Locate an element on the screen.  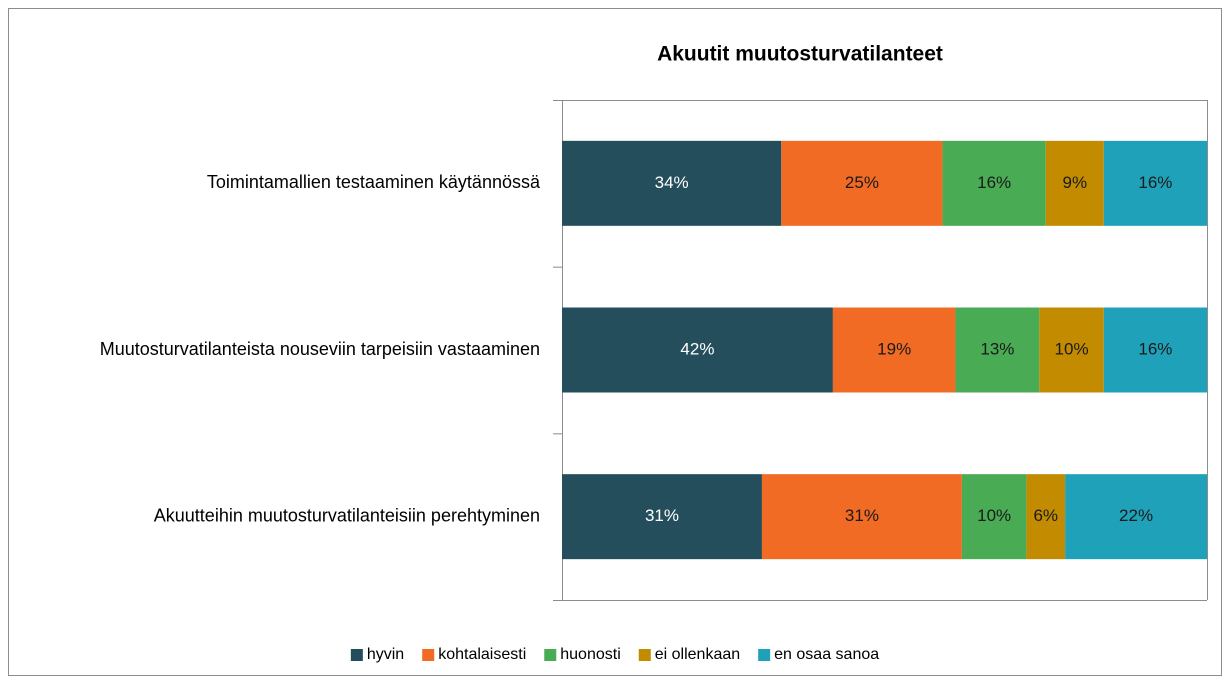
legend-label: huonosti is located at coordinates (590, 654).